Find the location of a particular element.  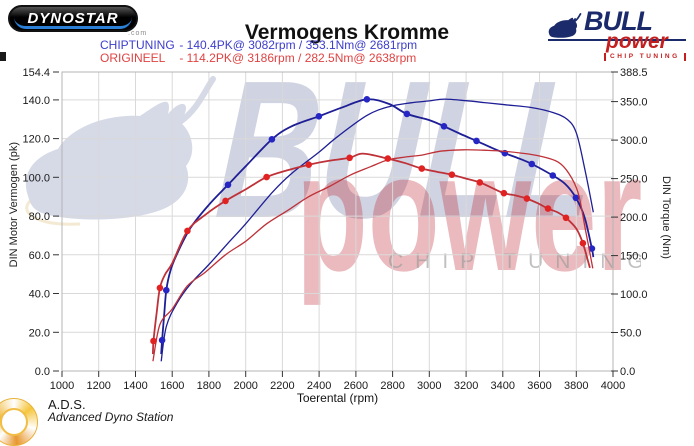

x-tick-label: 1000 is located at coordinates (62, 386).